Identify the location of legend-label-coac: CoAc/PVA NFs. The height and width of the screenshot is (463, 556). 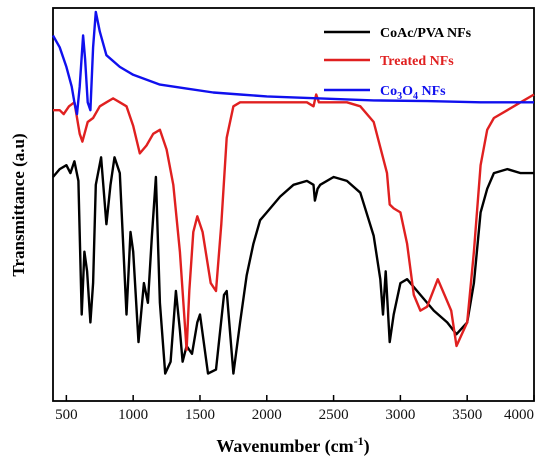
(426, 33).